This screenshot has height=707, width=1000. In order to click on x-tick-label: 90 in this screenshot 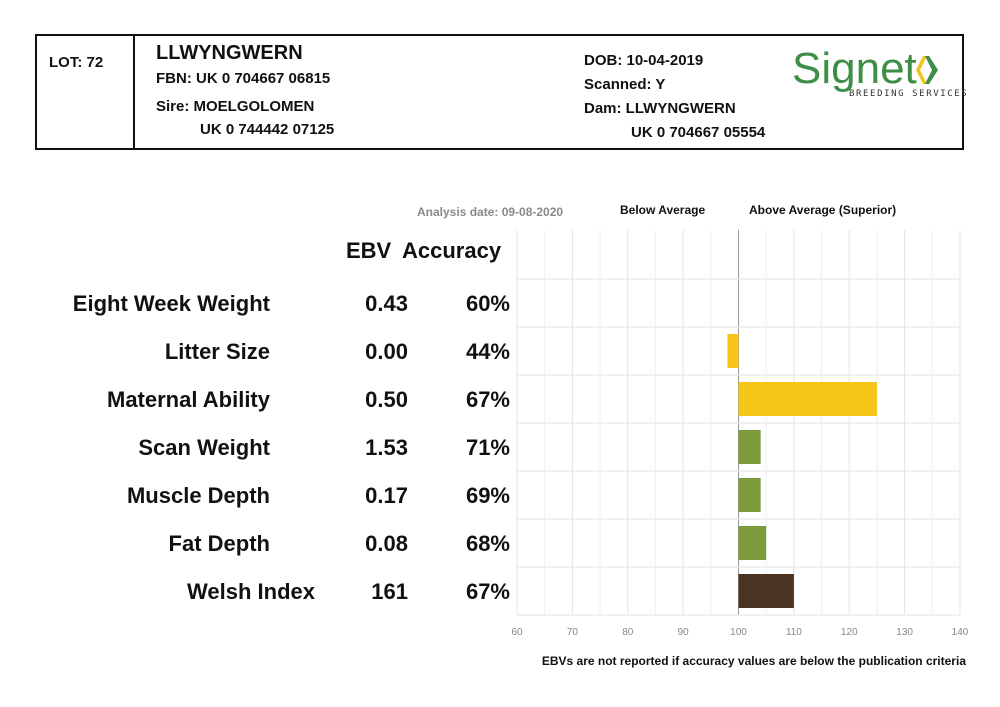, I will do `click(684, 632)`.